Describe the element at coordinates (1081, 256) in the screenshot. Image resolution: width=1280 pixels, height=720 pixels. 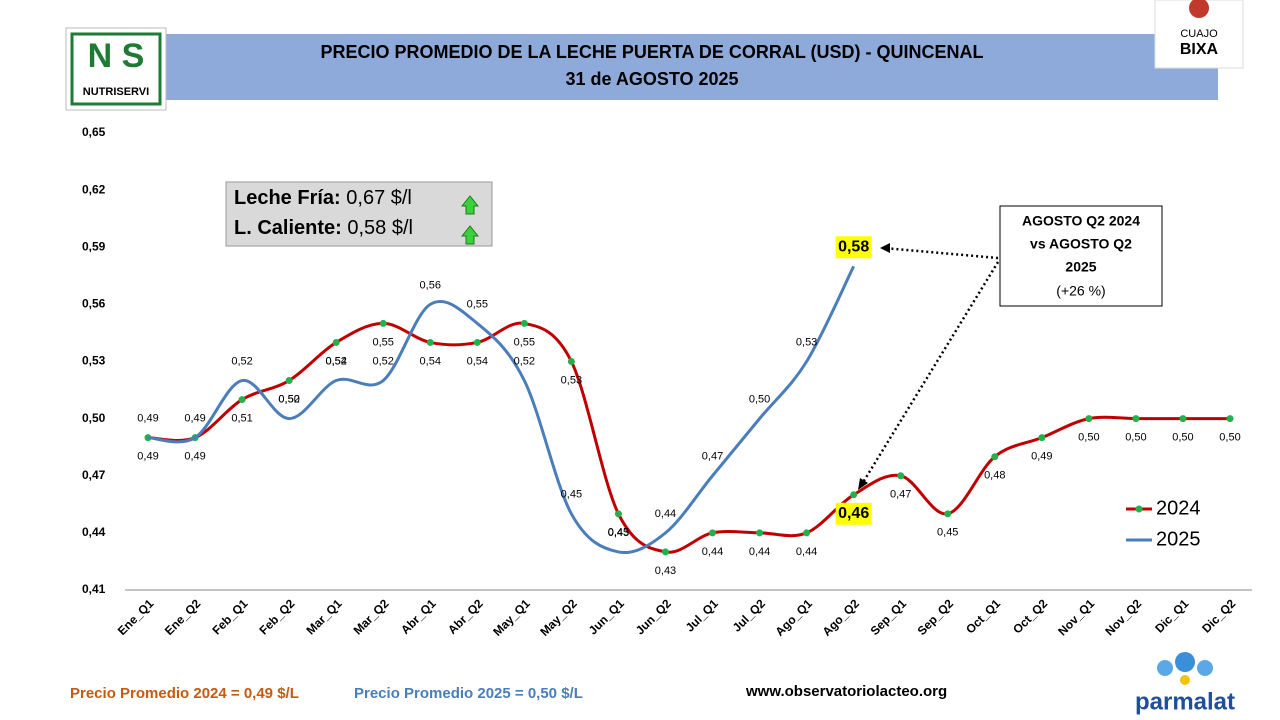
I see `annotation-box` at that location.